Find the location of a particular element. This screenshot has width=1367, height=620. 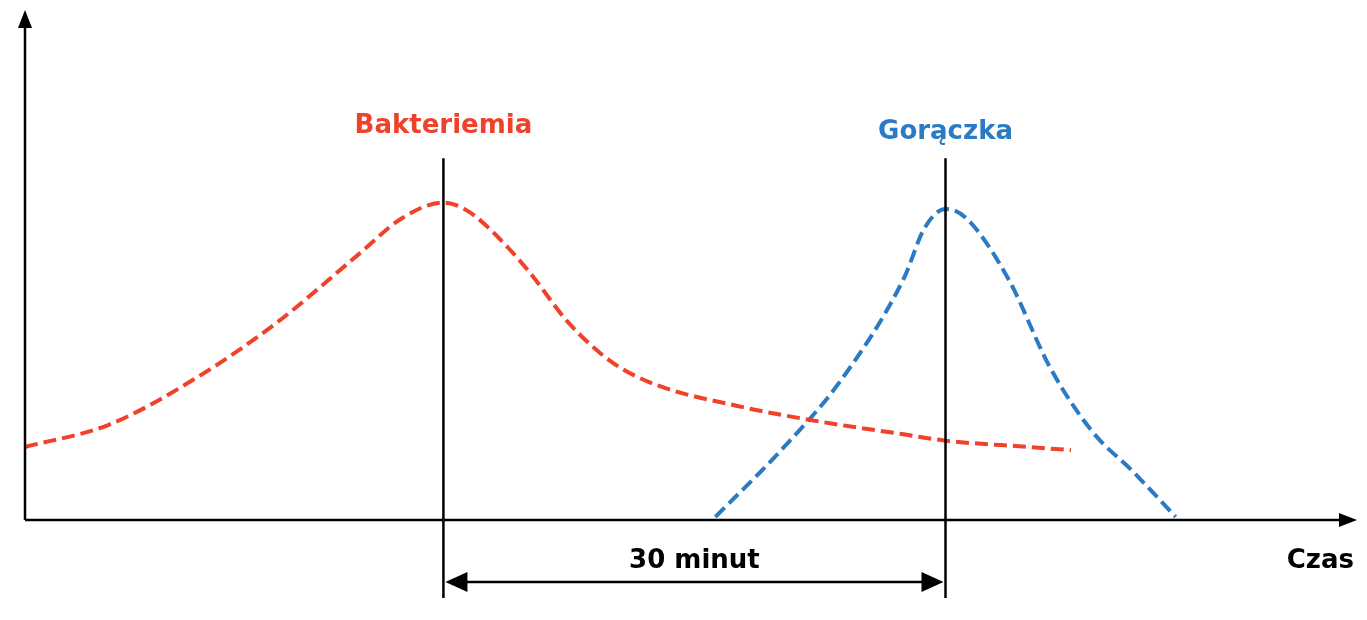

text: Bakteriemia is located at coordinates (443, 123).